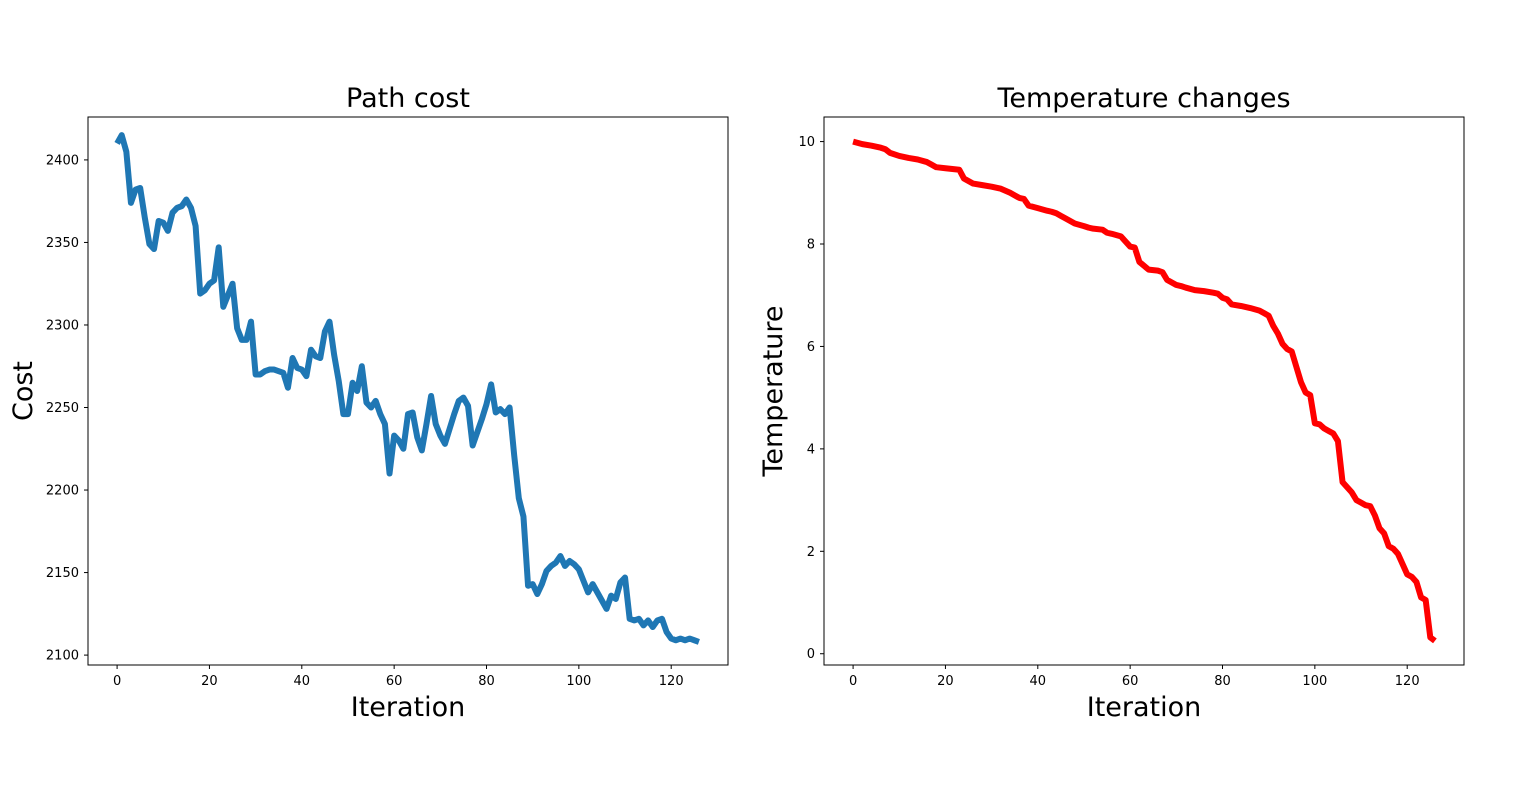 This screenshot has height=800, width=1539. Describe the element at coordinates (811, 347) in the screenshot. I see `y-tick-label: 6` at that location.